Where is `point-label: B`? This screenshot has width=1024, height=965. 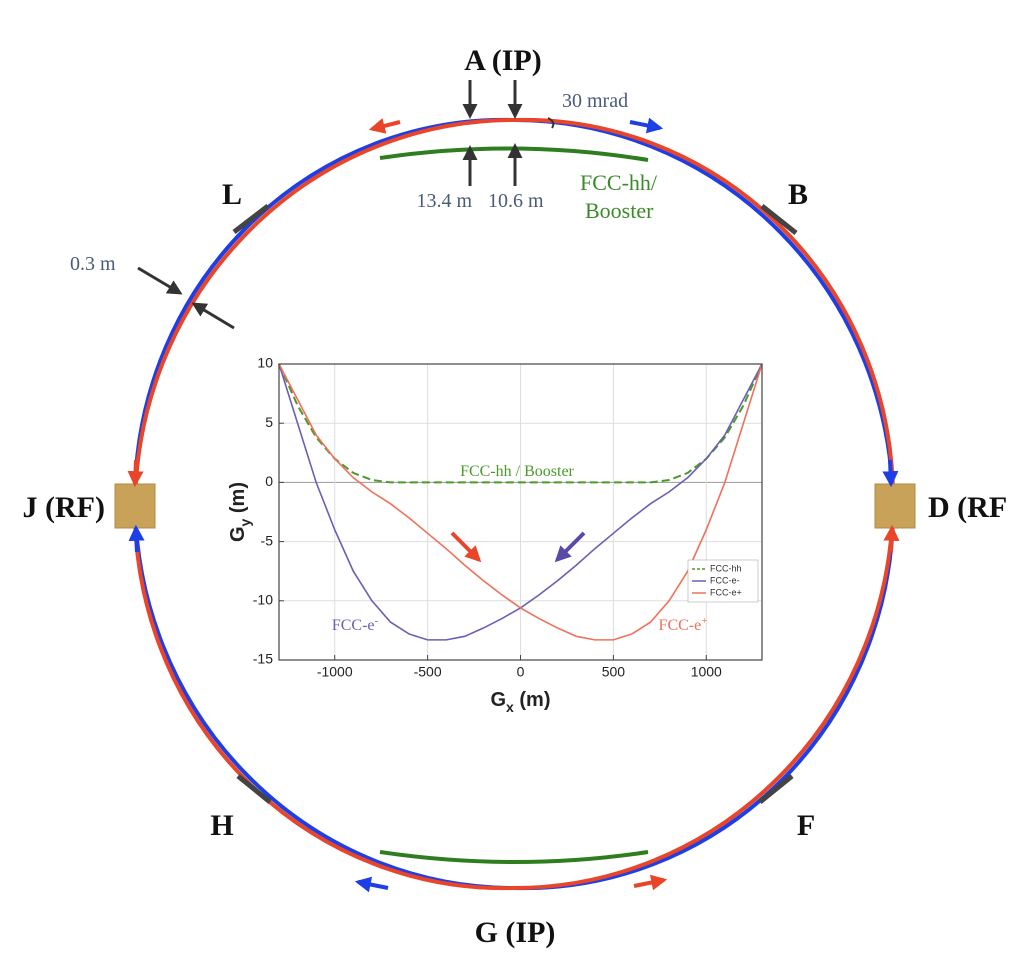 point-label: B is located at coordinates (798, 194).